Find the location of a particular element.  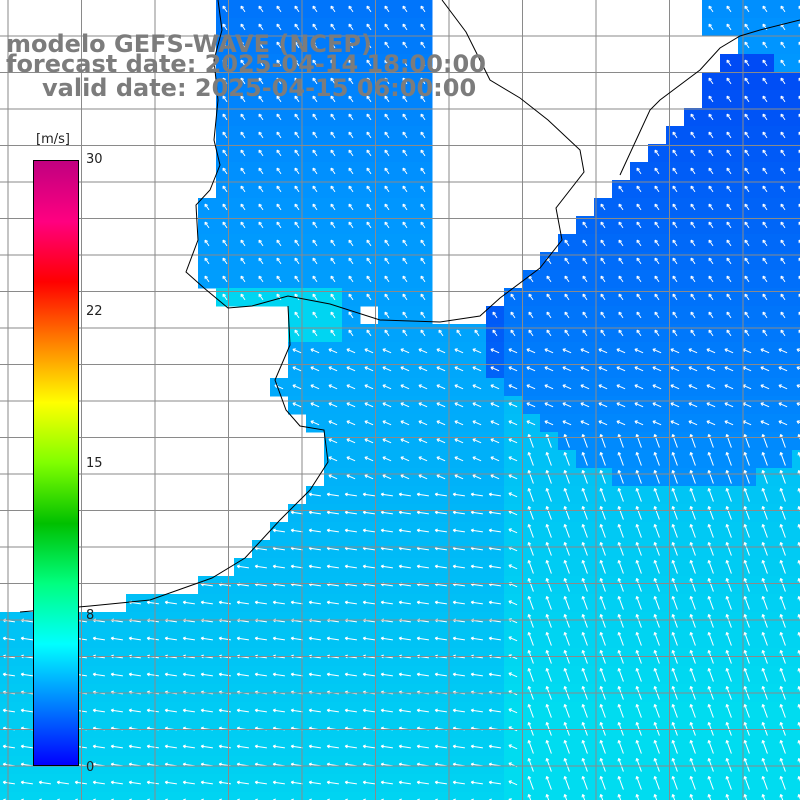

valid-date: valid date: 2025-04-15 06:00:00 is located at coordinates (259, 88).